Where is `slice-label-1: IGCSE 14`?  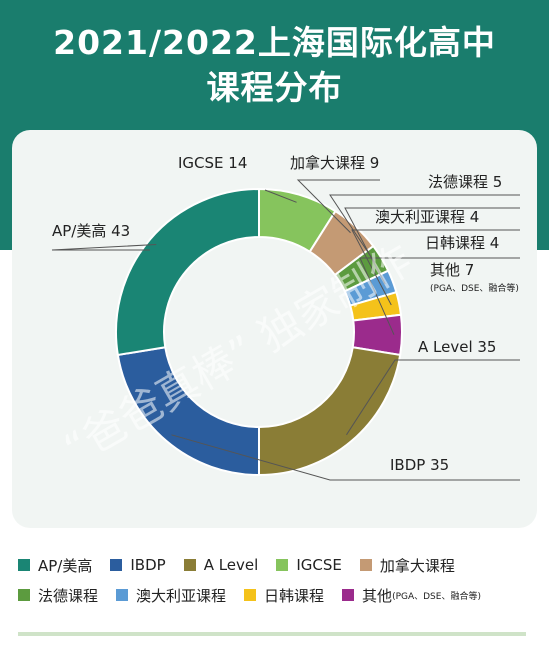 slice-label-1: IGCSE 14 is located at coordinates (212, 163).